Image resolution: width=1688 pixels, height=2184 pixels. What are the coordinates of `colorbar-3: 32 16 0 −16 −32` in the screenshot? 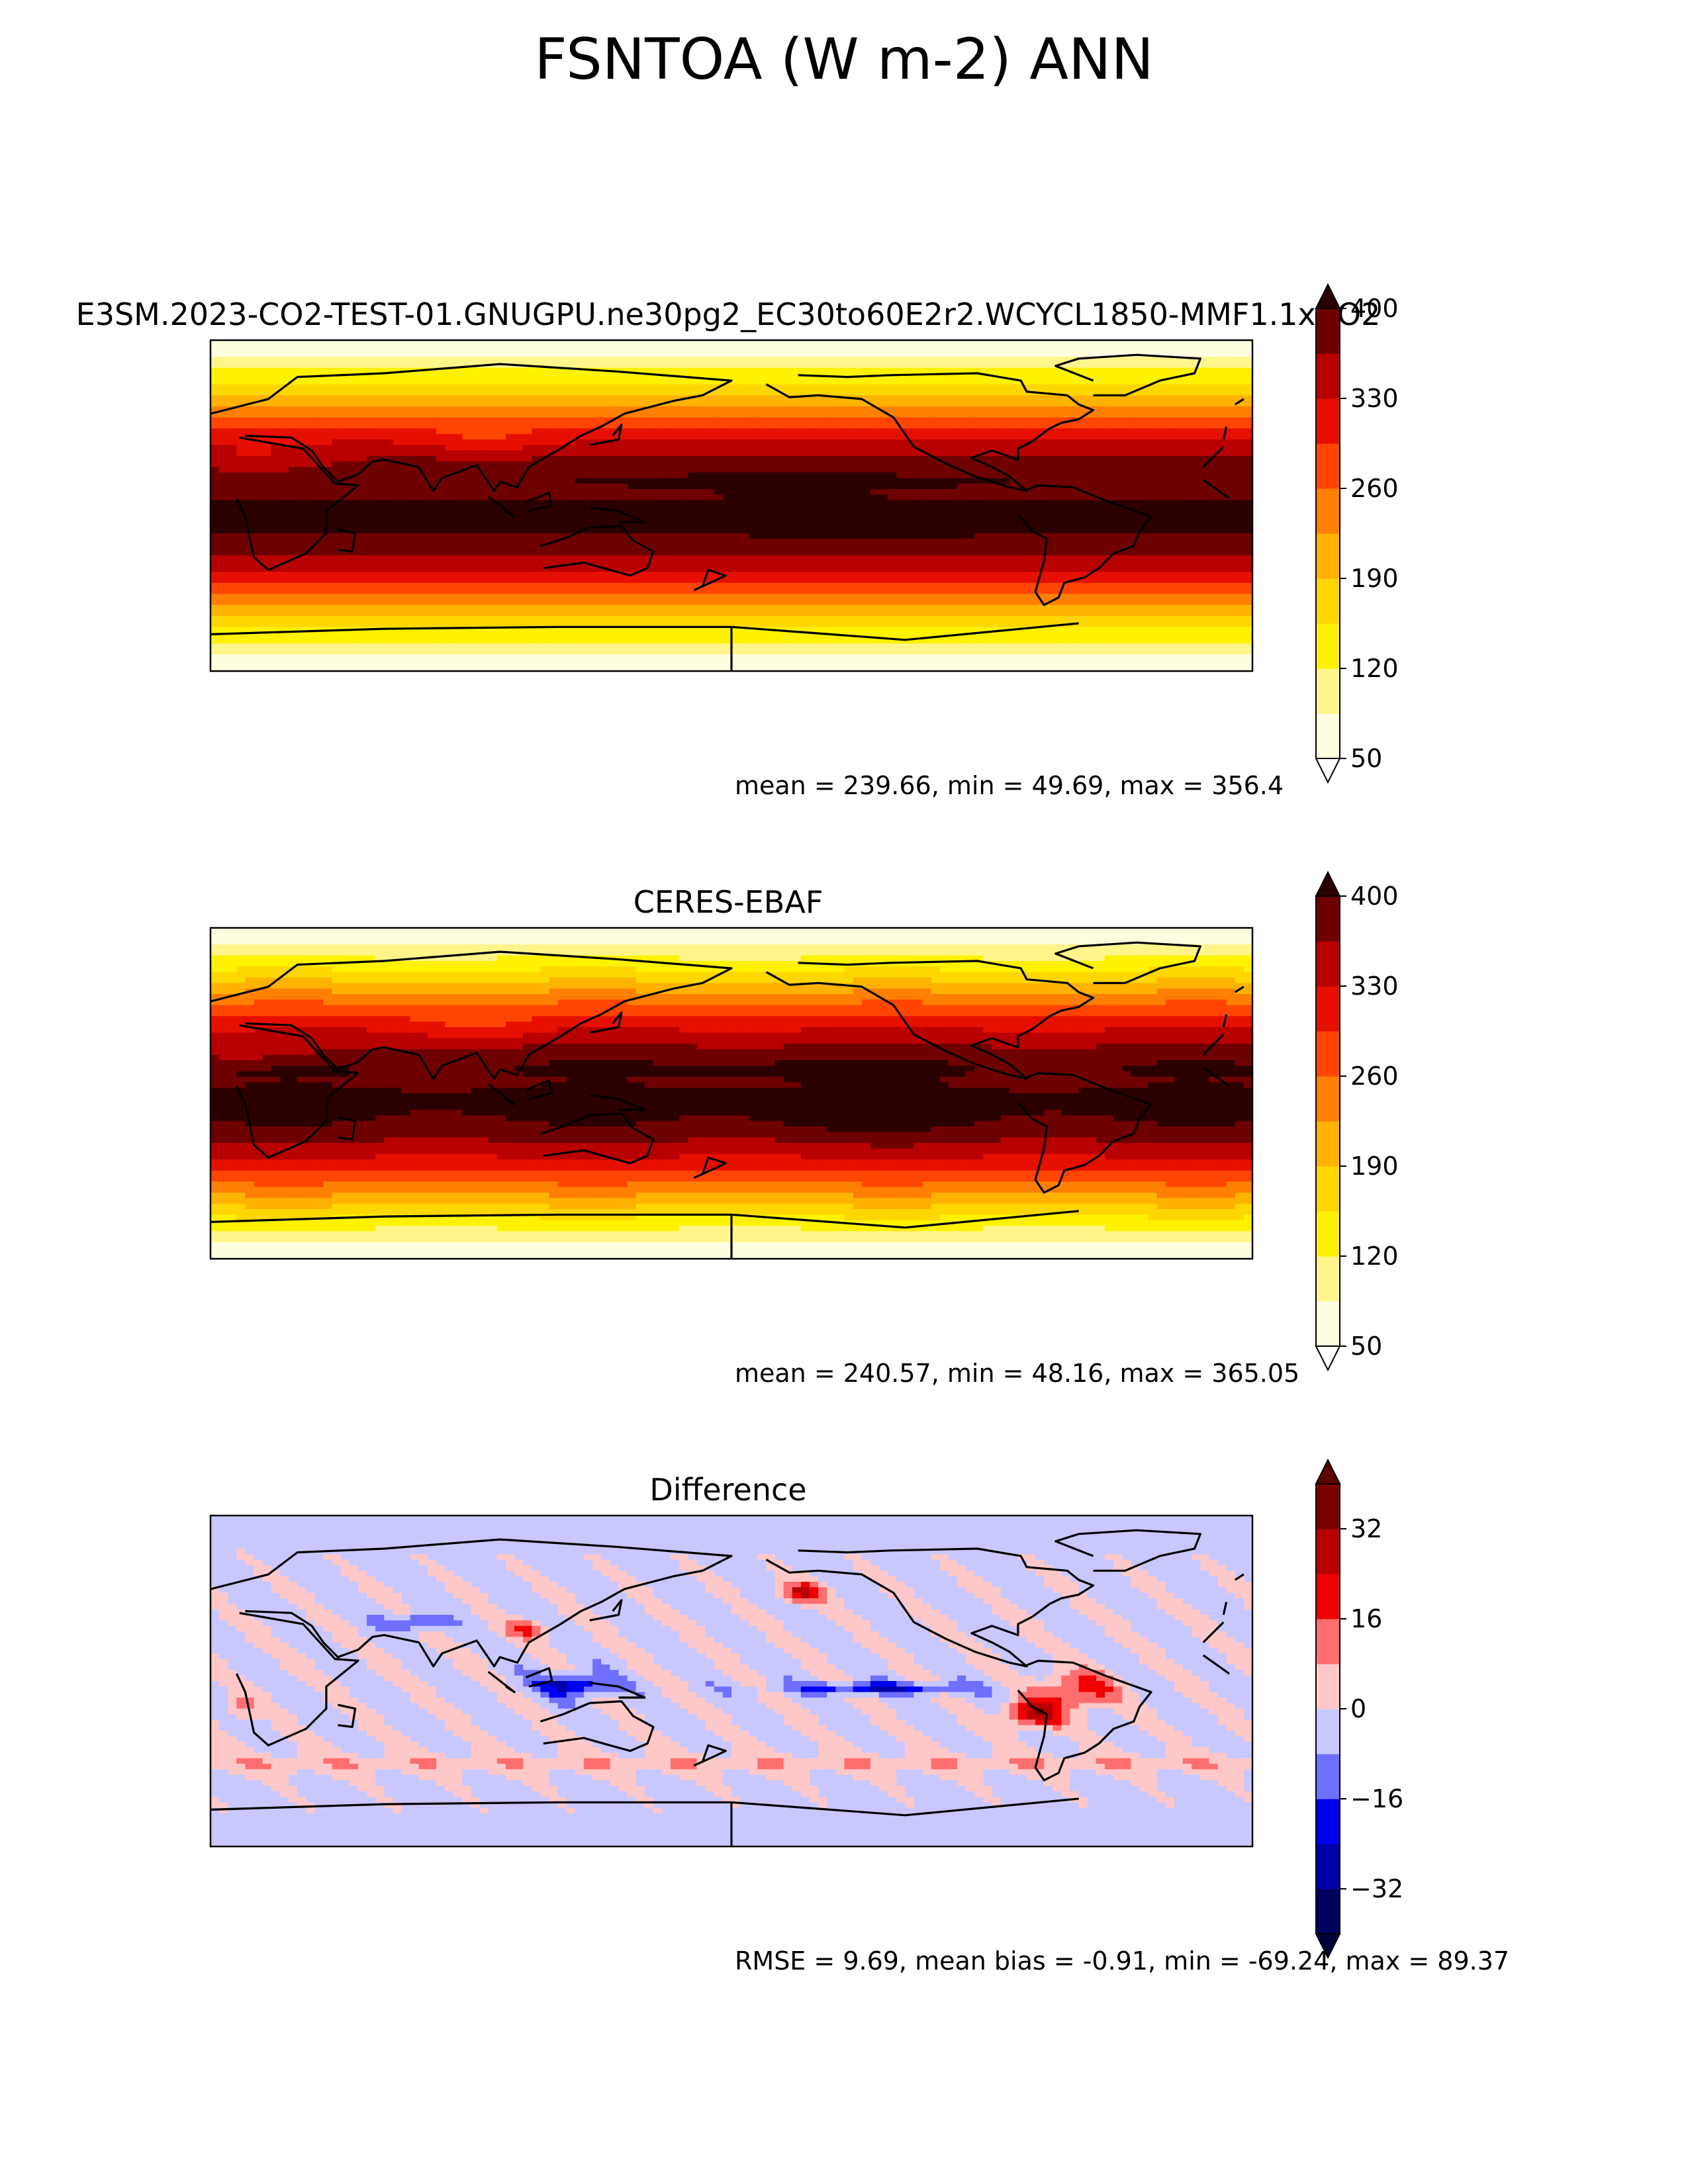 It's located at (1359, 1709).